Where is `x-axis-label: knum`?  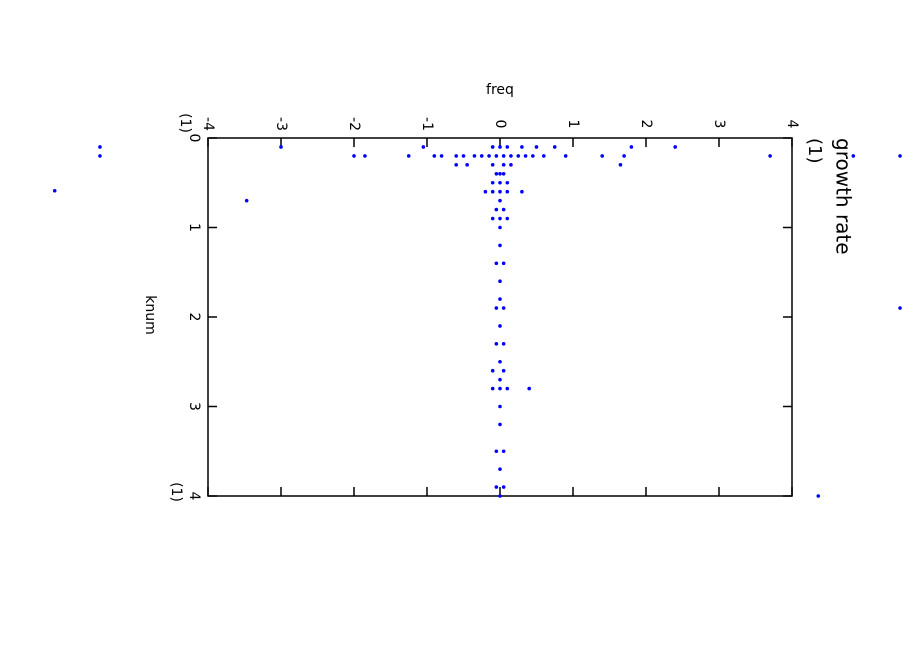 x-axis-label: knum is located at coordinates (150, 315).